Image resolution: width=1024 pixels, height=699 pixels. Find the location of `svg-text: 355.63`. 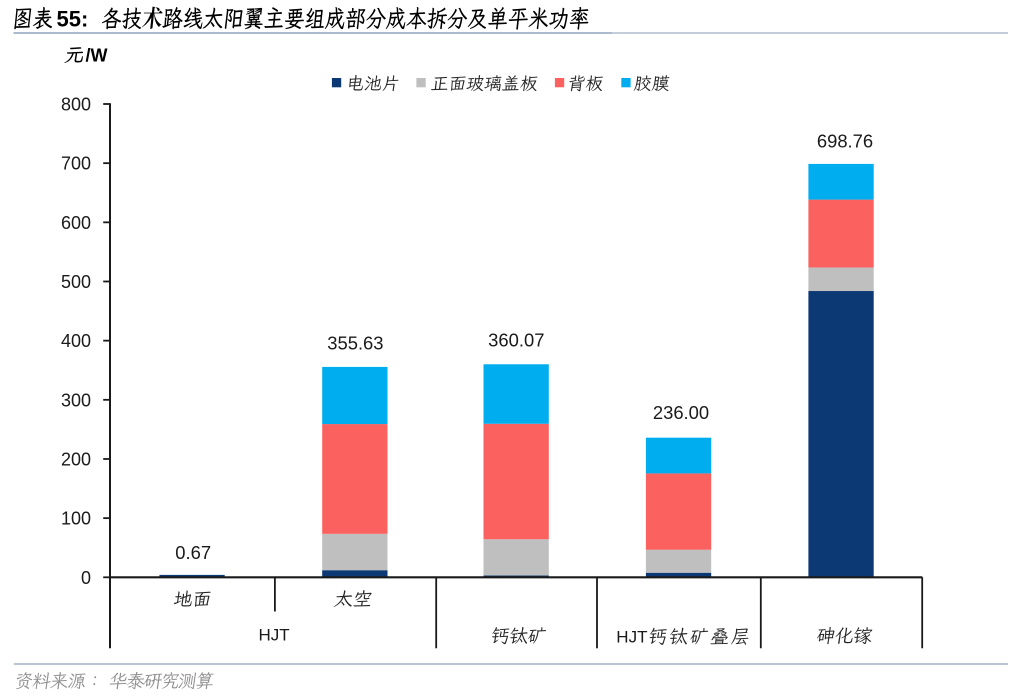

svg-text: 355.63 is located at coordinates (355, 342).